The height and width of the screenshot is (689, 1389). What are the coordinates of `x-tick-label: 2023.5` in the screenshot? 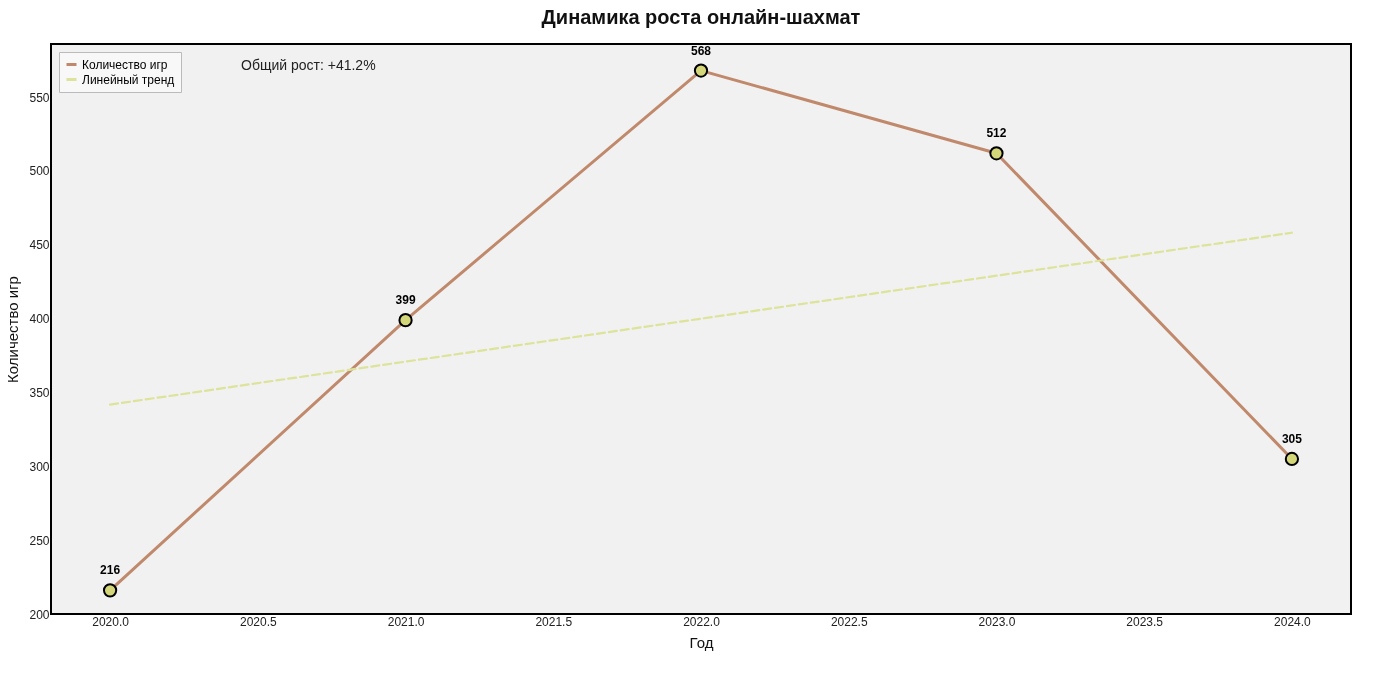 It's located at (1145, 621).